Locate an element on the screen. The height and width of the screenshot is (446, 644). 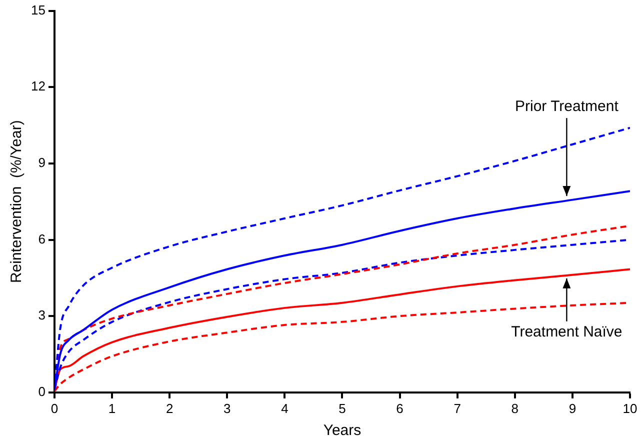
y-tick-label: 3 is located at coordinates (42, 315).